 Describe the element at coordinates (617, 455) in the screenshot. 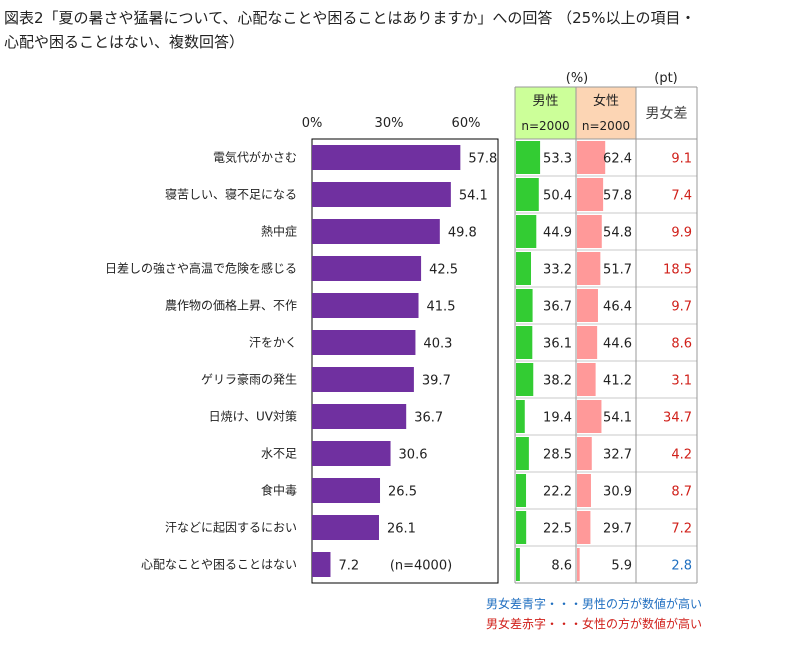

I see `female-value-label: 32.7` at that location.